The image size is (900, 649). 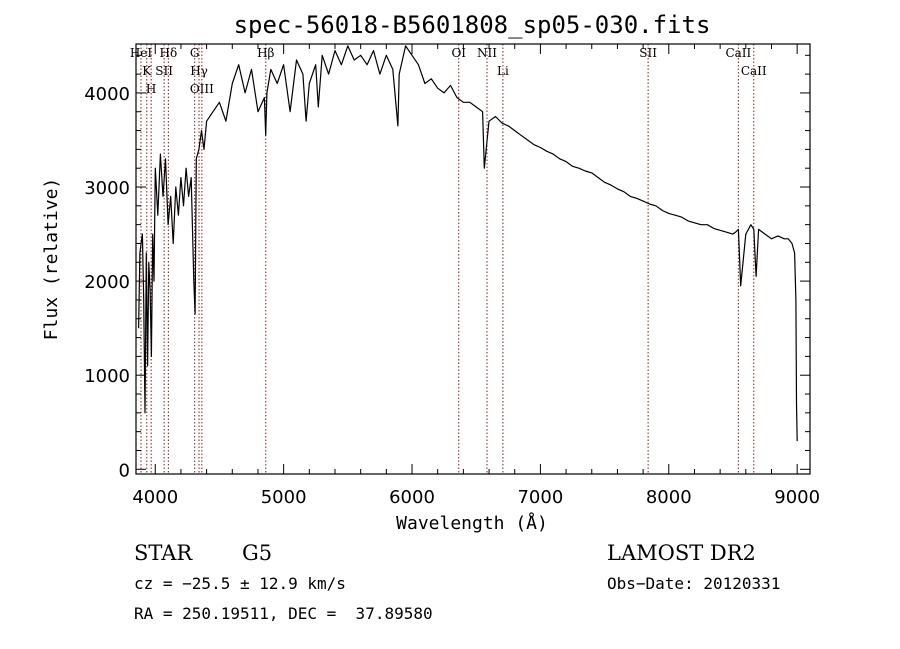 I want to click on x-tick-label-4: 8000, so click(x=669, y=497).